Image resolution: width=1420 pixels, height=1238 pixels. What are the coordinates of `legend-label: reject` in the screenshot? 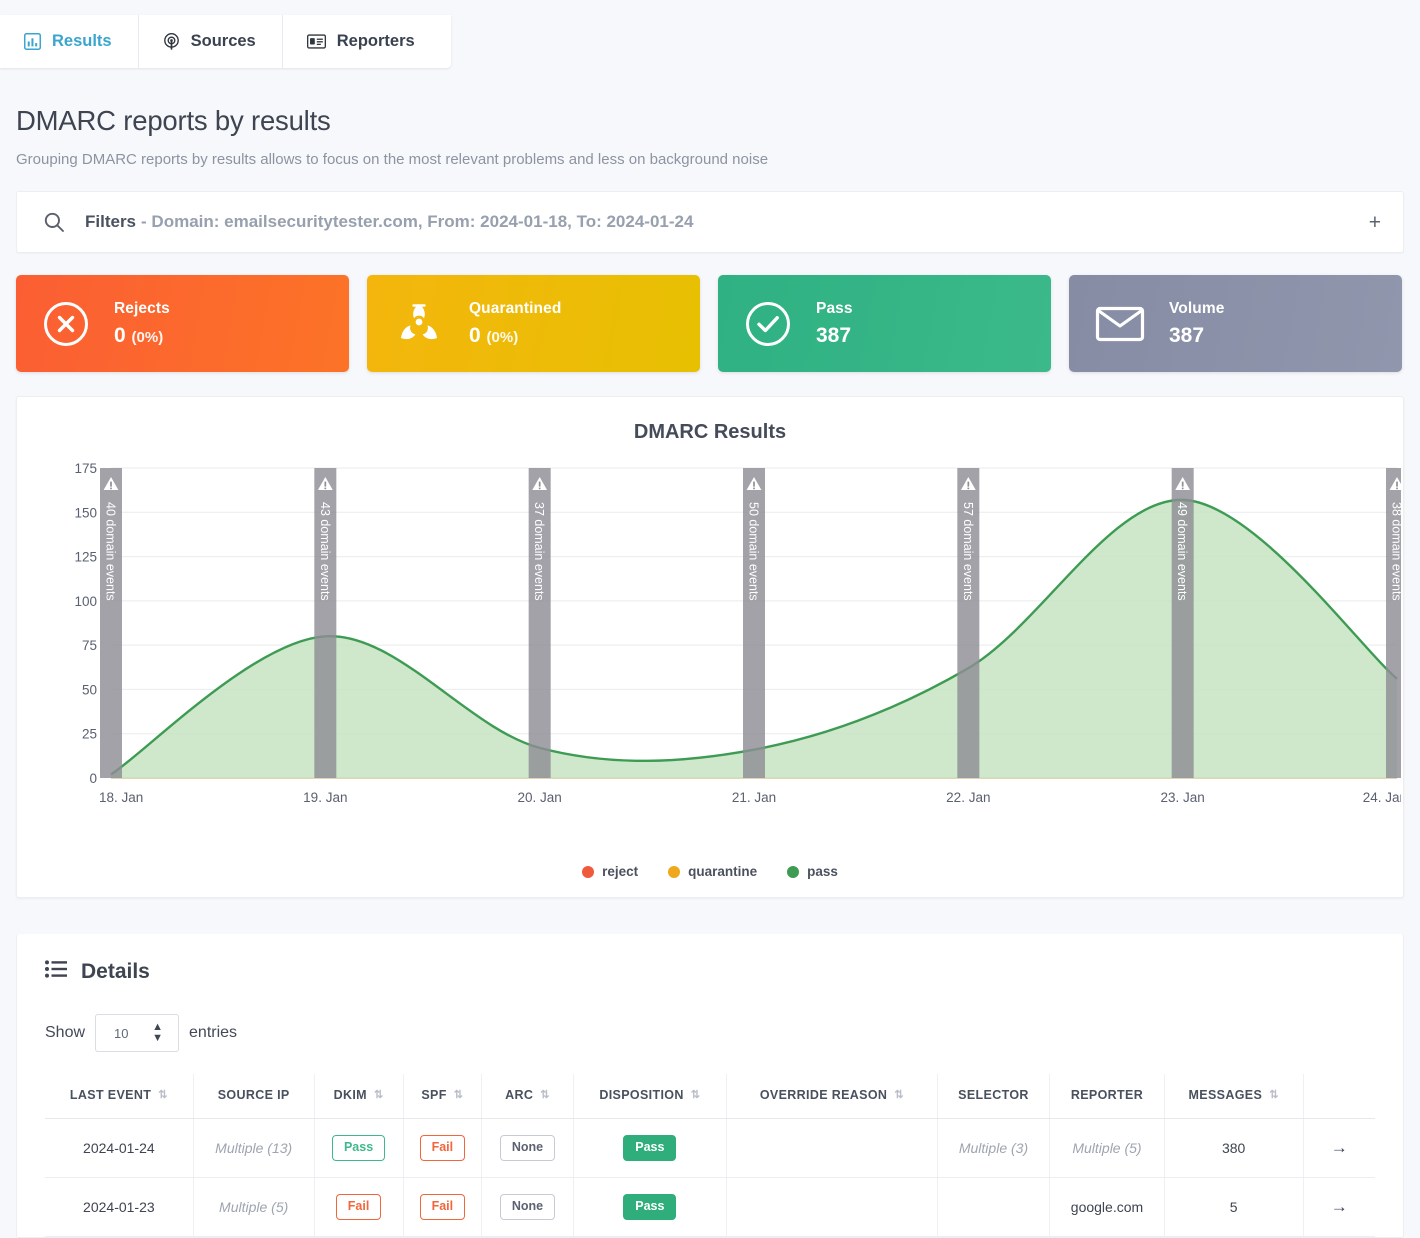 It's located at (620, 871).